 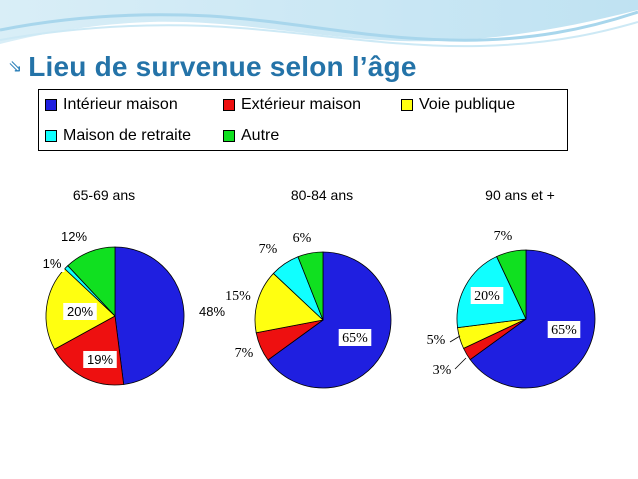 I want to click on legend-item: Maison de retraite, so click(x=118, y=136).